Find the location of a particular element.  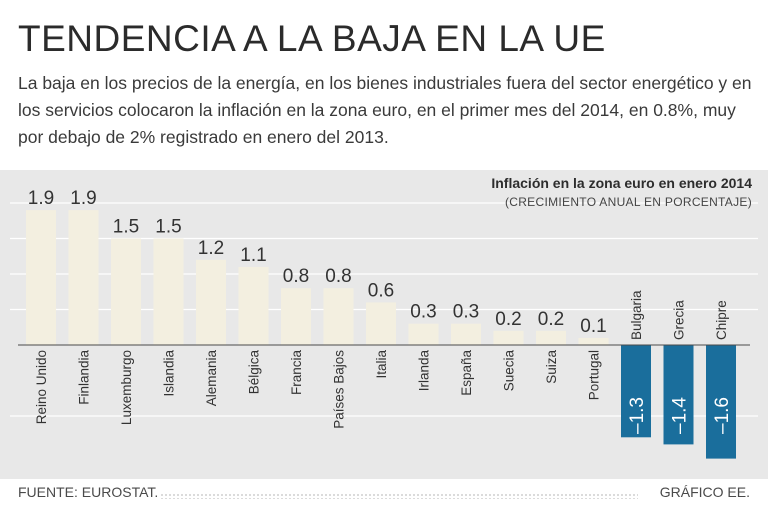

category-label: Suecia is located at coordinates (509, 371).